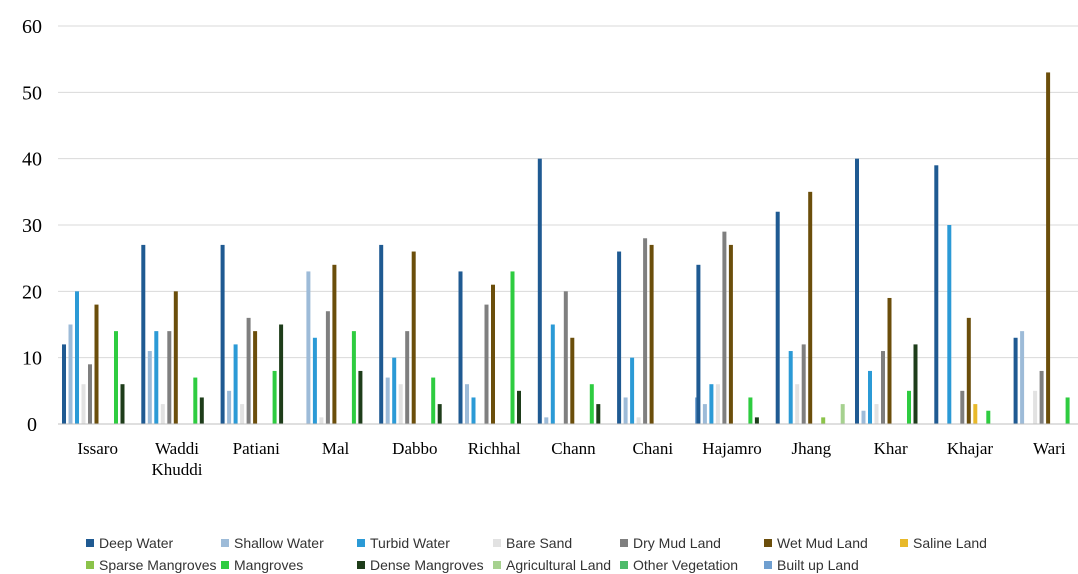 This screenshot has width=1078, height=574. I want to click on bar-khar-shallow-water, so click(863, 417).